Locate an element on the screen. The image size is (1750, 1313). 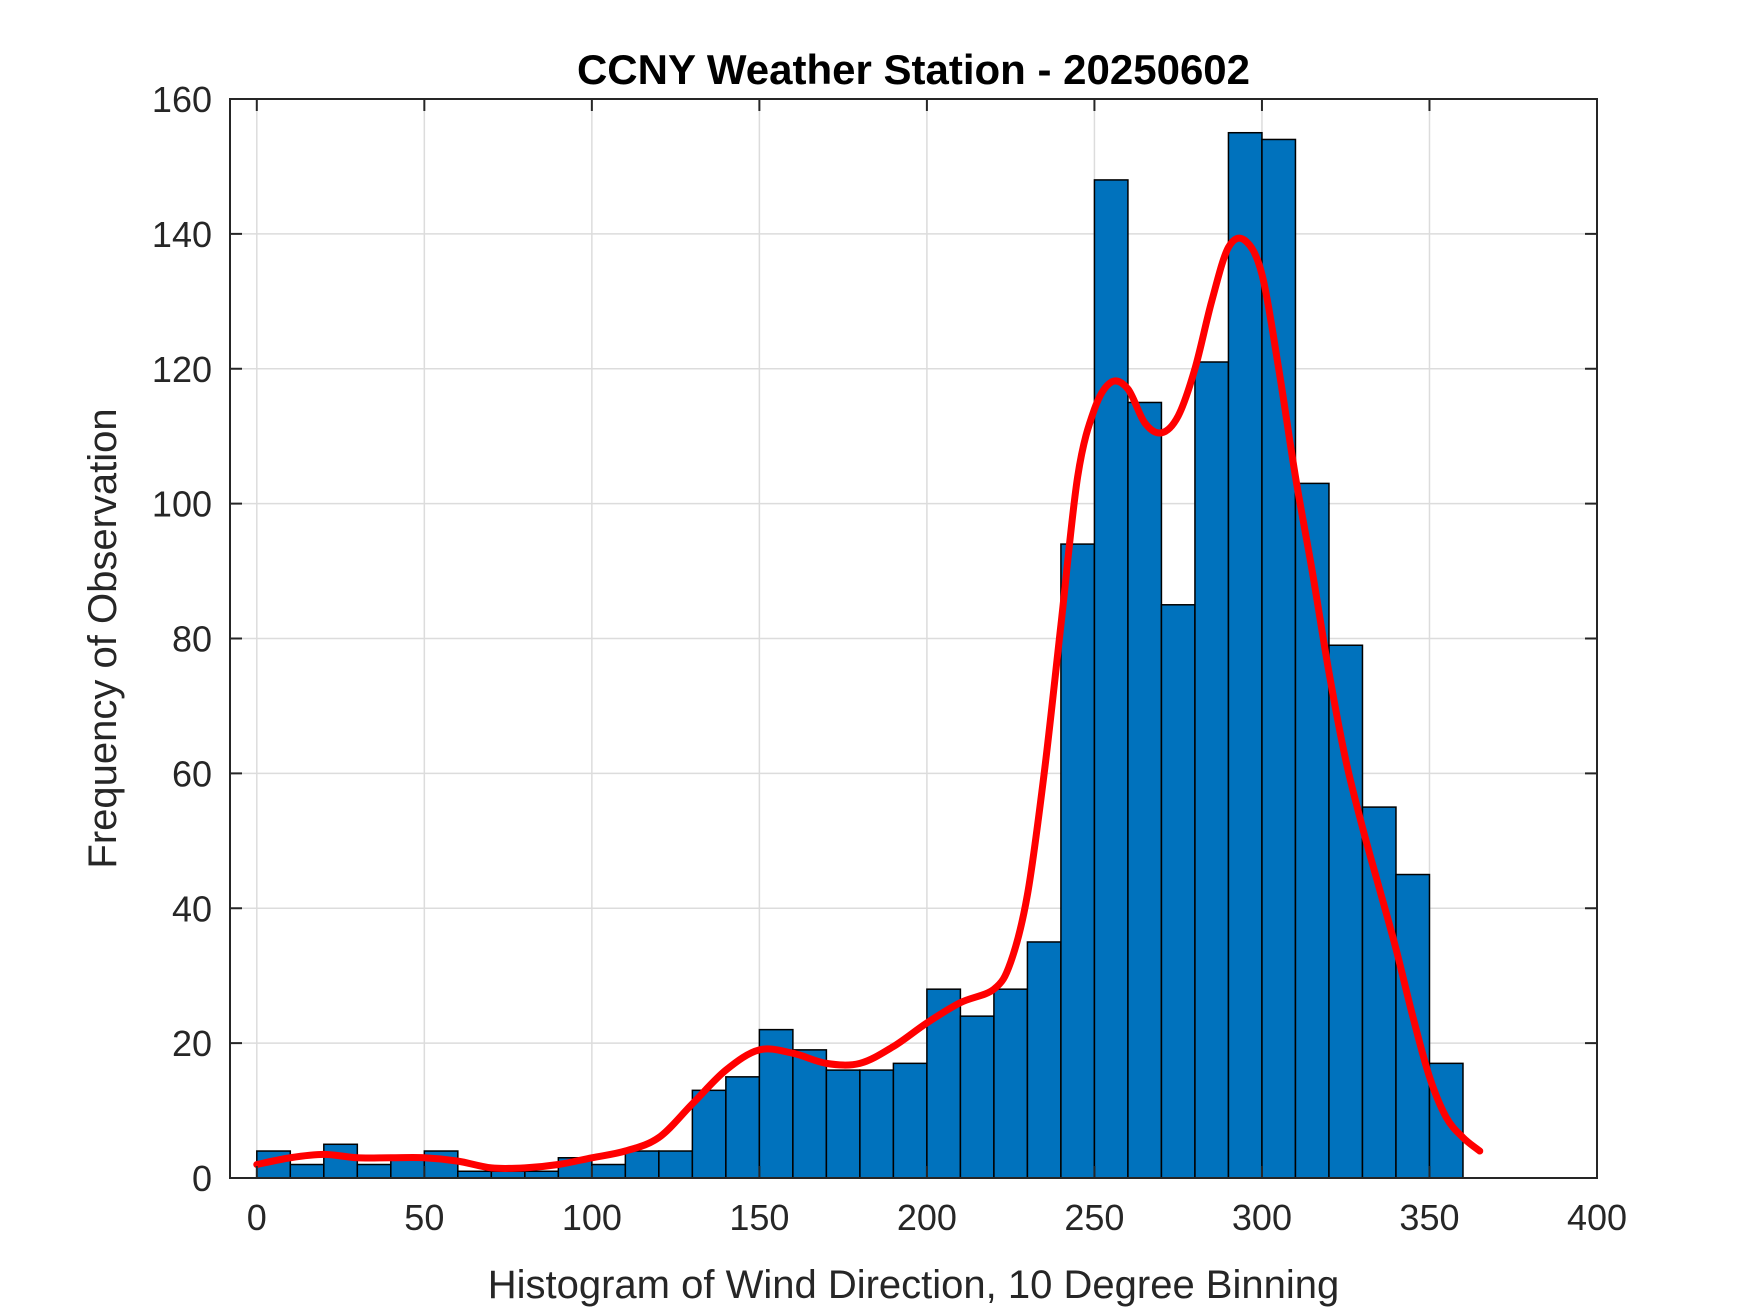
y-tick-label: 20 is located at coordinates (192, 1043).